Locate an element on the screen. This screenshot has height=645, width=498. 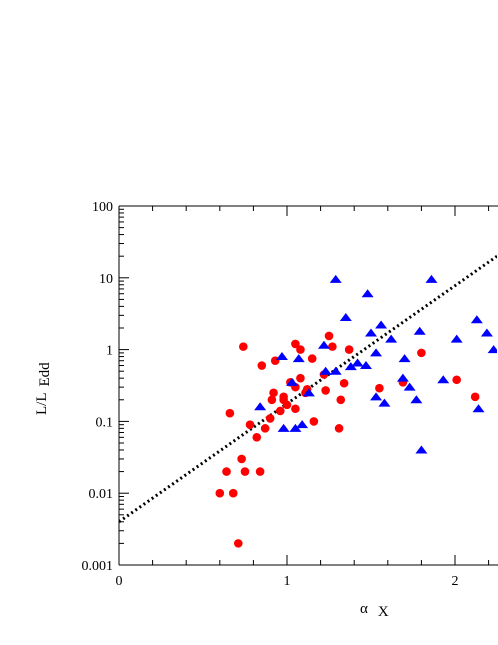
y-axis-label: L/LEdd is located at coordinates (43, 388).